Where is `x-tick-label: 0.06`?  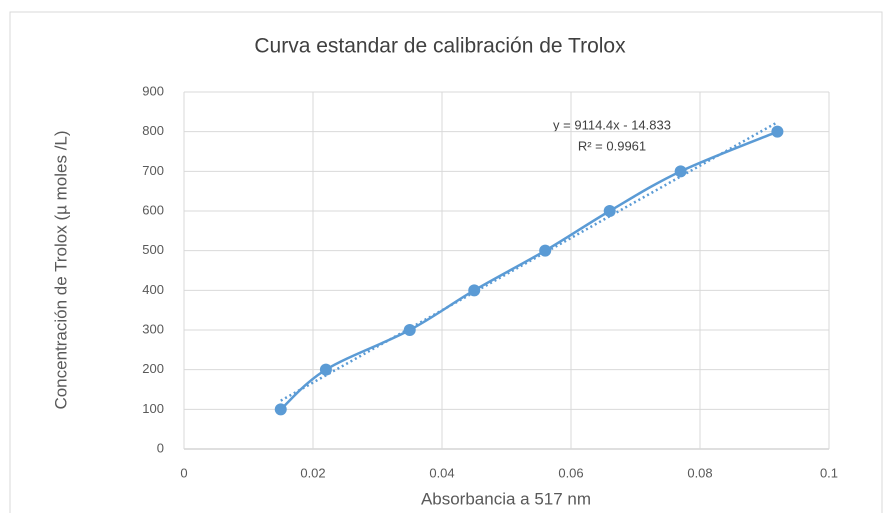 x-tick-label: 0.06 is located at coordinates (570, 472).